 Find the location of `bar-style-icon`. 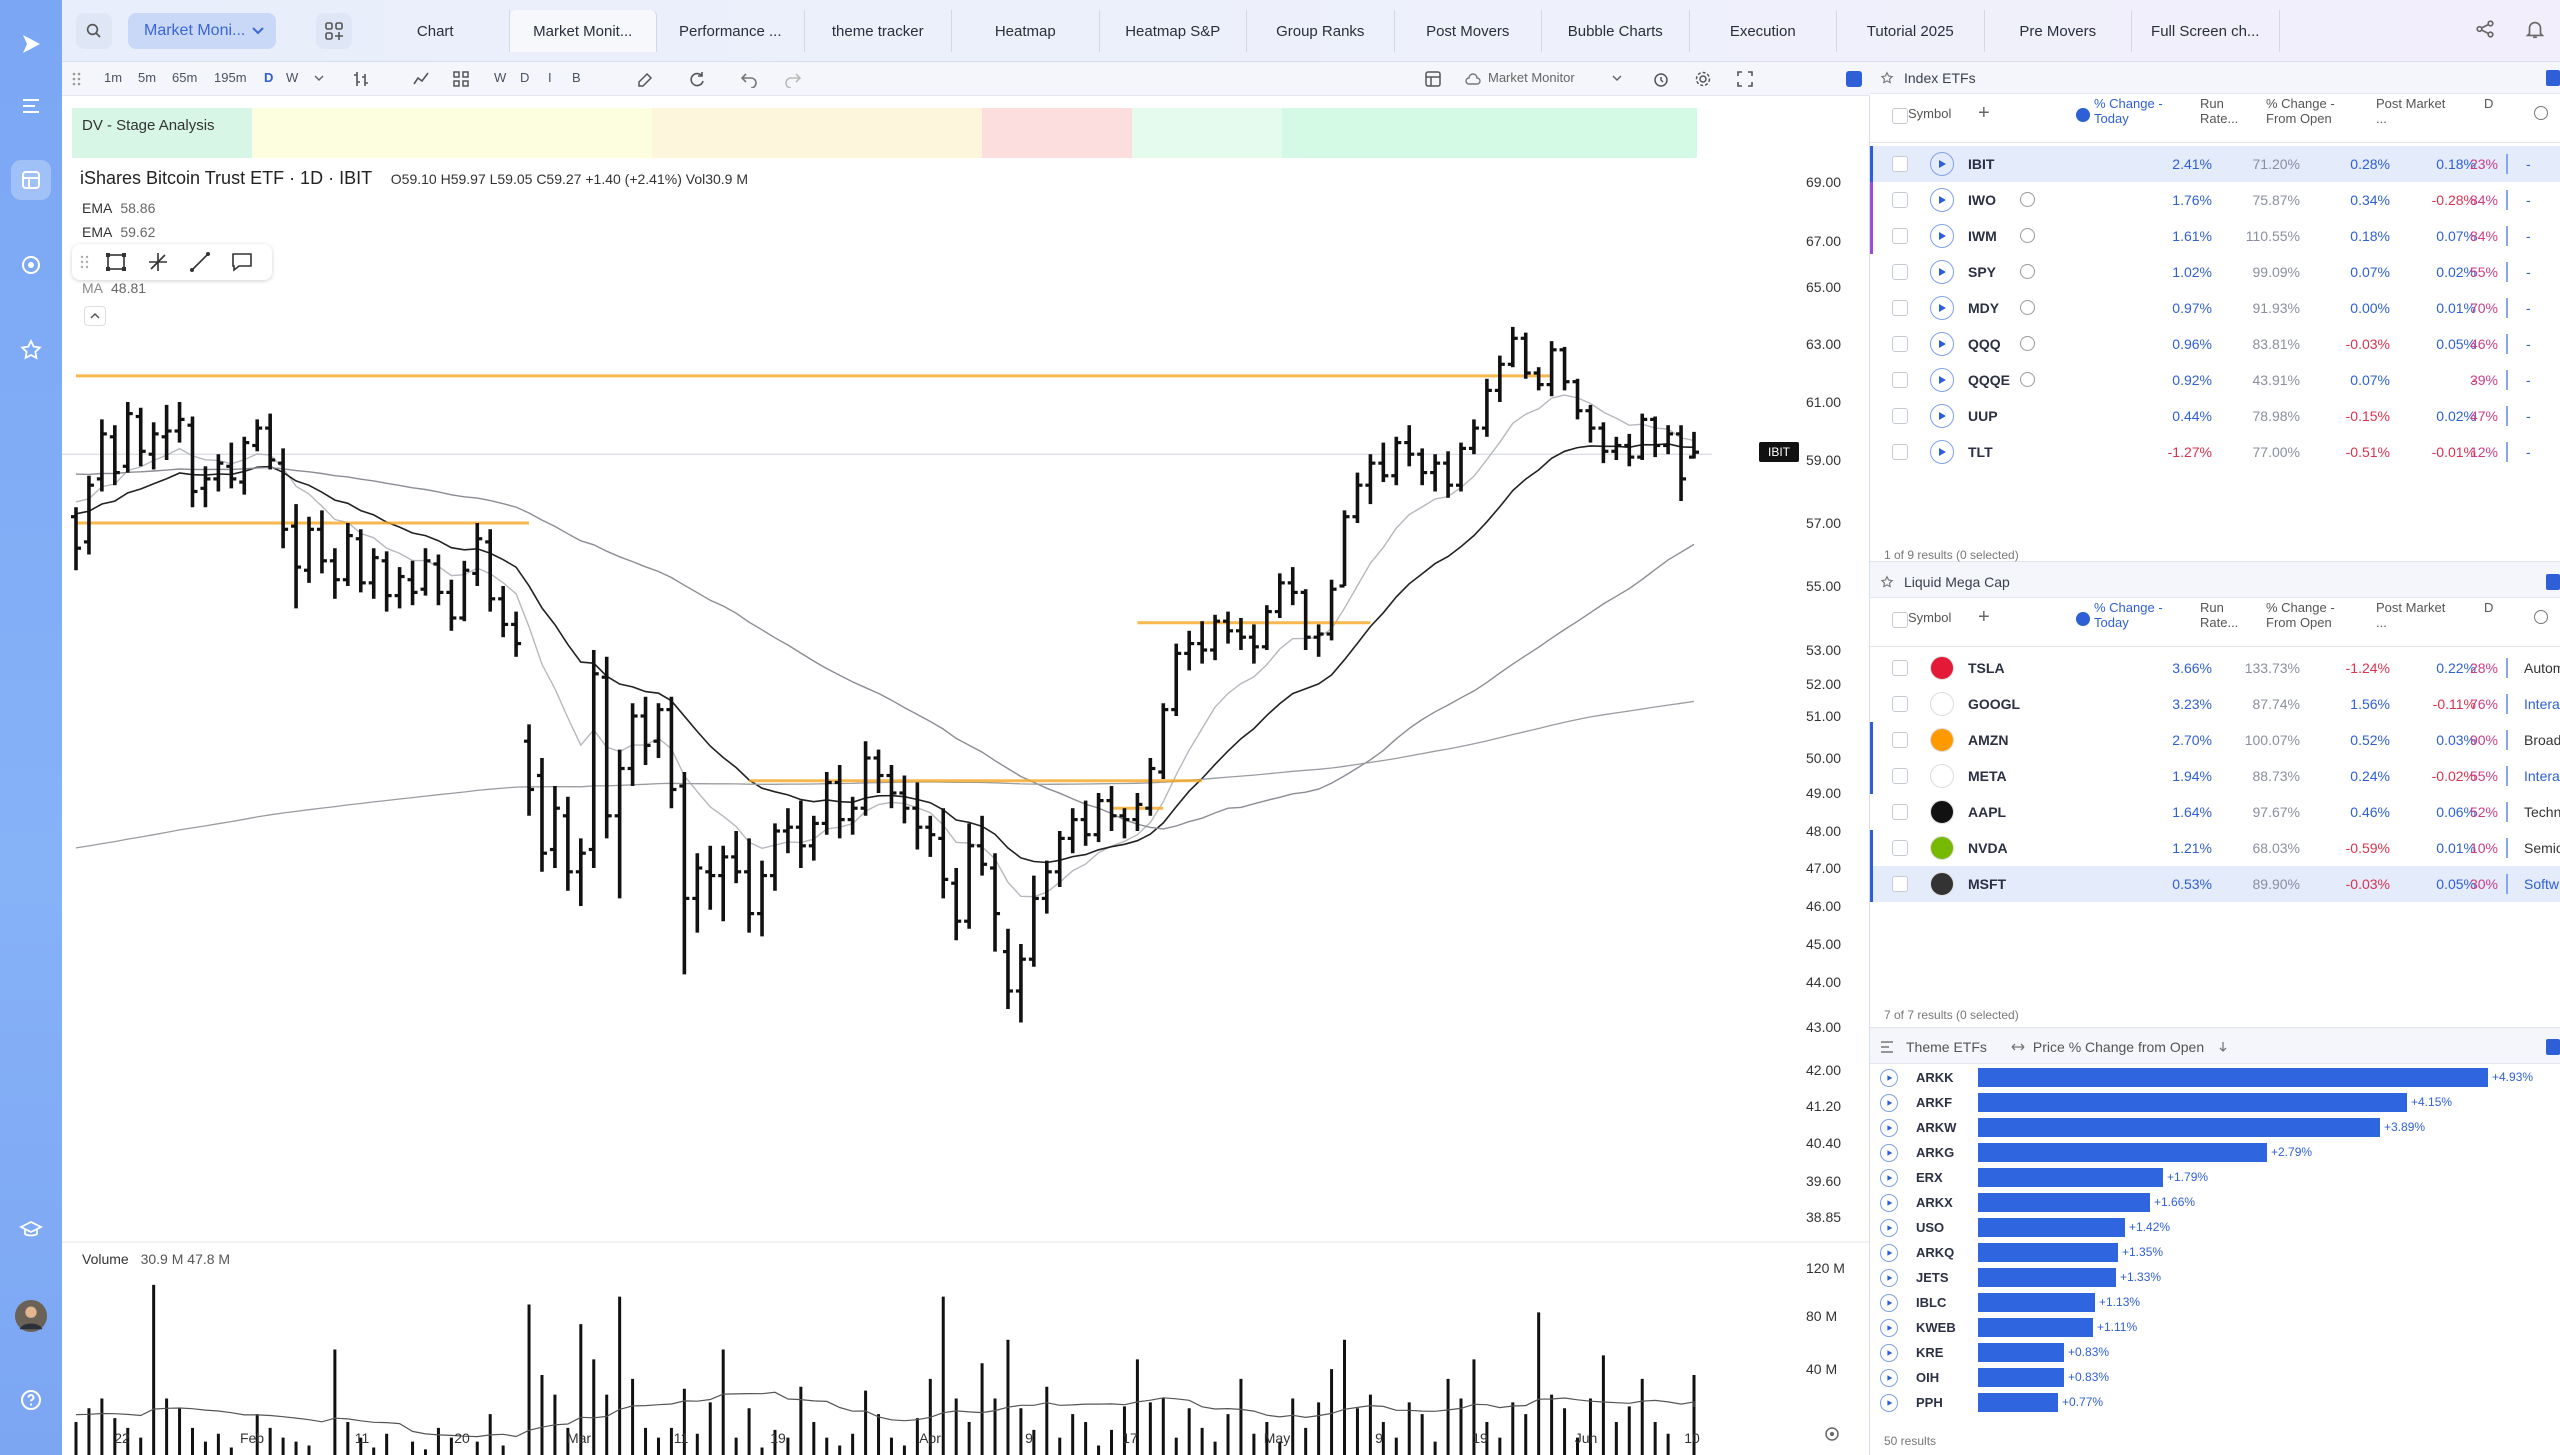

bar-style-icon is located at coordinates (361, 79).